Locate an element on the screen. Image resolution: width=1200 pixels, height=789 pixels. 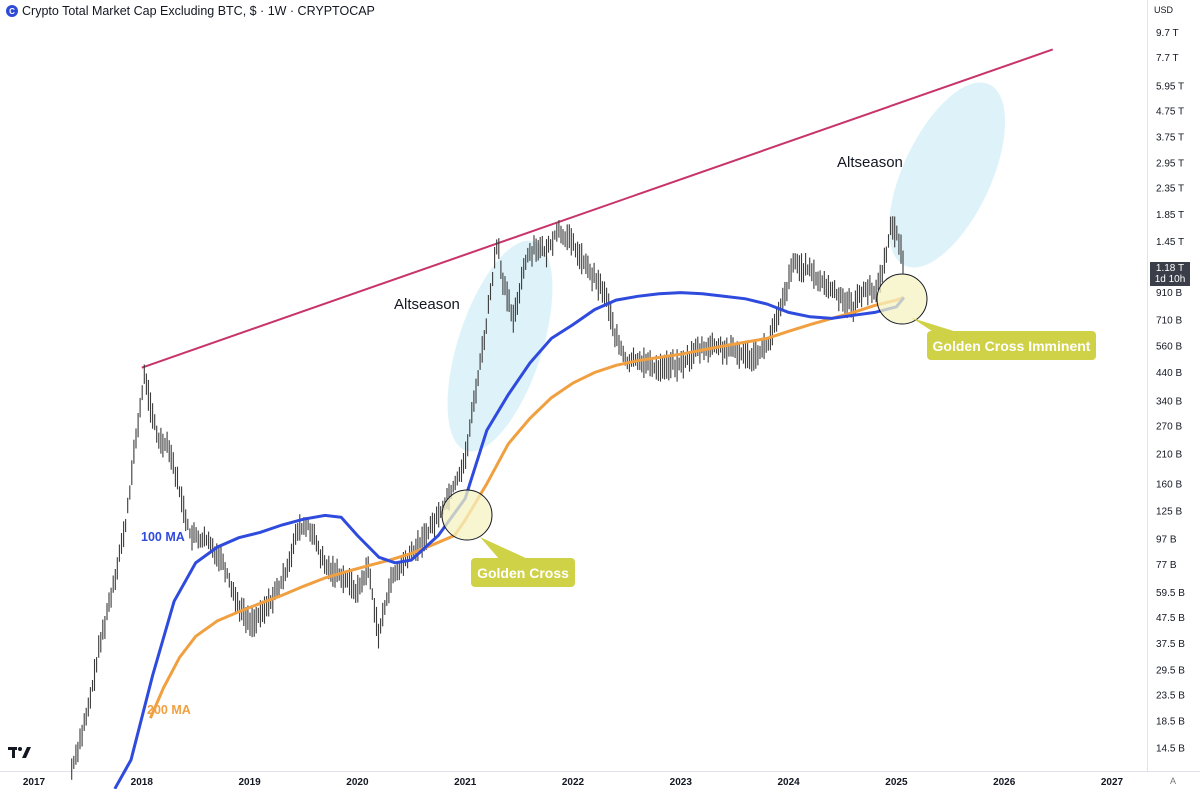
y-tick-label: 2.95 T is located at coordinates (1170, 164).